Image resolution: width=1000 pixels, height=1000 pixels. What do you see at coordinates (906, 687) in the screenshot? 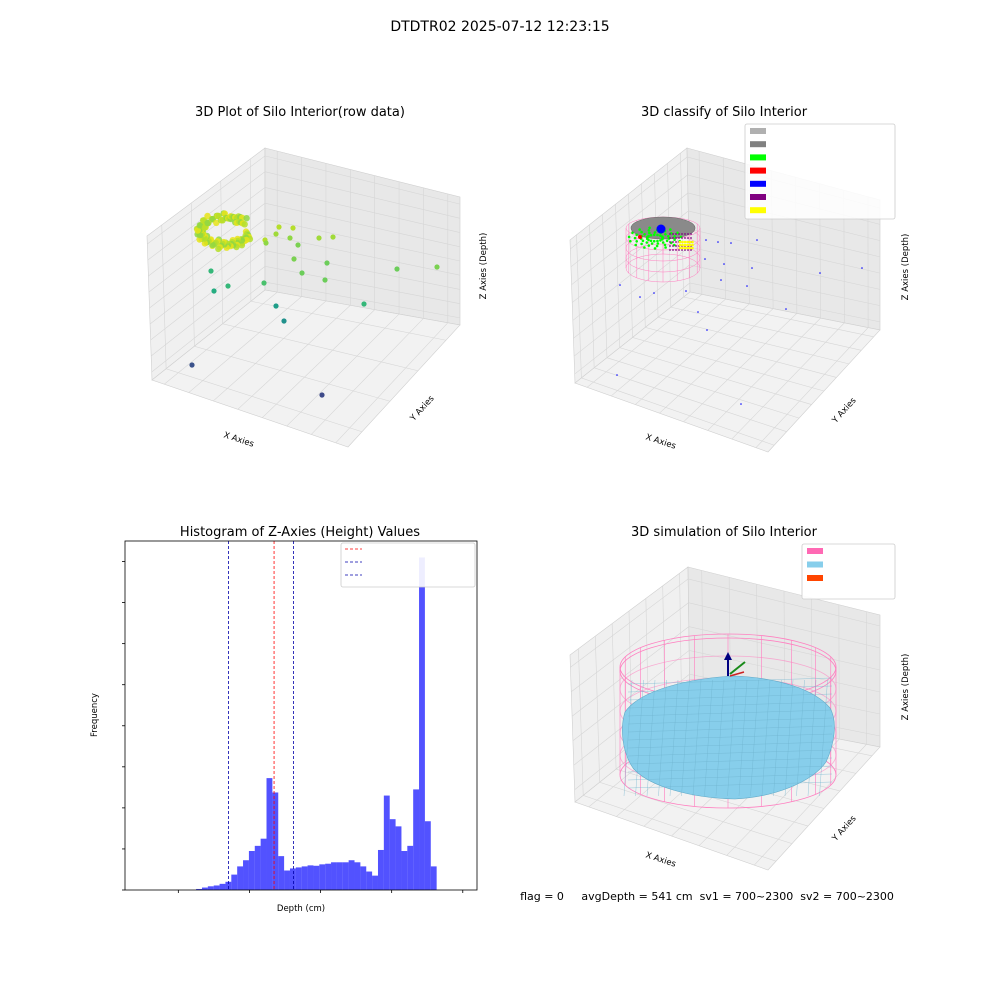
I see `panel4-zlabel: Z Axies (Depth)` at bounding box center [906, 687].